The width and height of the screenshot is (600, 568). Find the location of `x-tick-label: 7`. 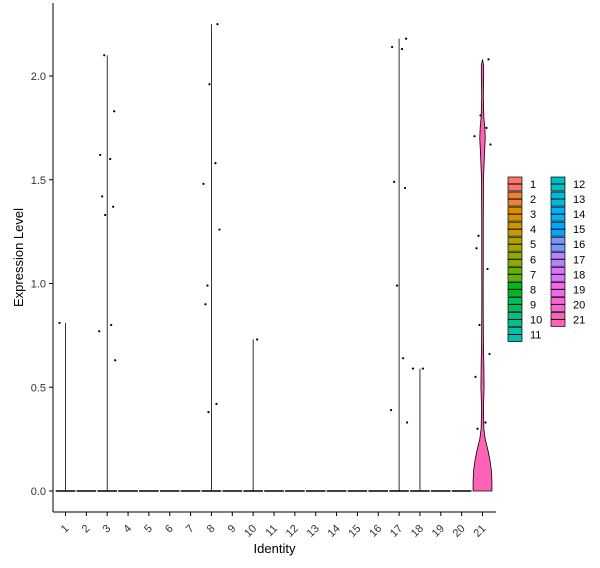

x-tick-label: 7 is located at coordinates (190, 529).